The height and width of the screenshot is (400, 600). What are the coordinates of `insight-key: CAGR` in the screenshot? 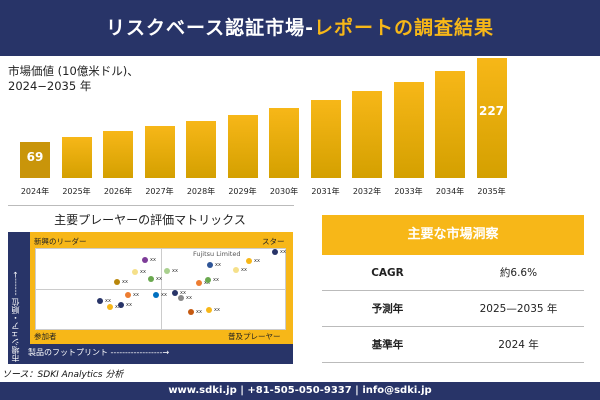 It's located at (387, 272).